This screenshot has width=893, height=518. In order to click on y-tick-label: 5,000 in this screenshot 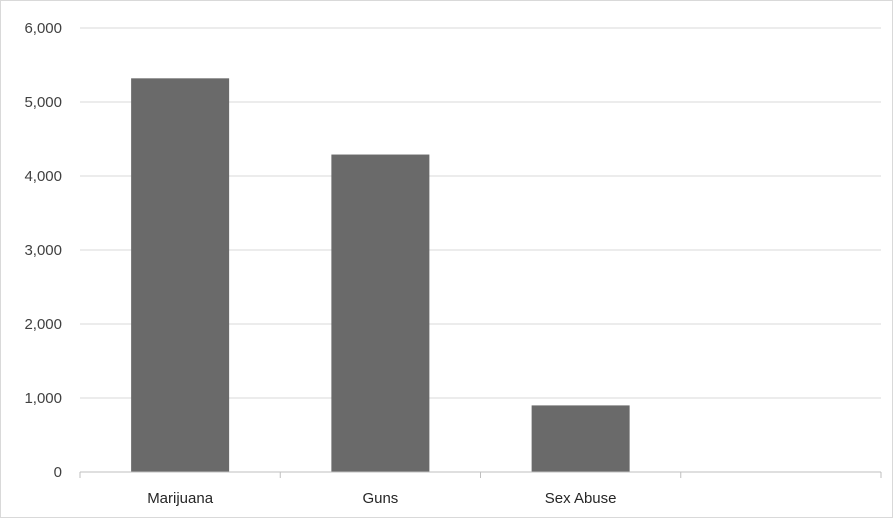, I will do `click(43, 102)`.